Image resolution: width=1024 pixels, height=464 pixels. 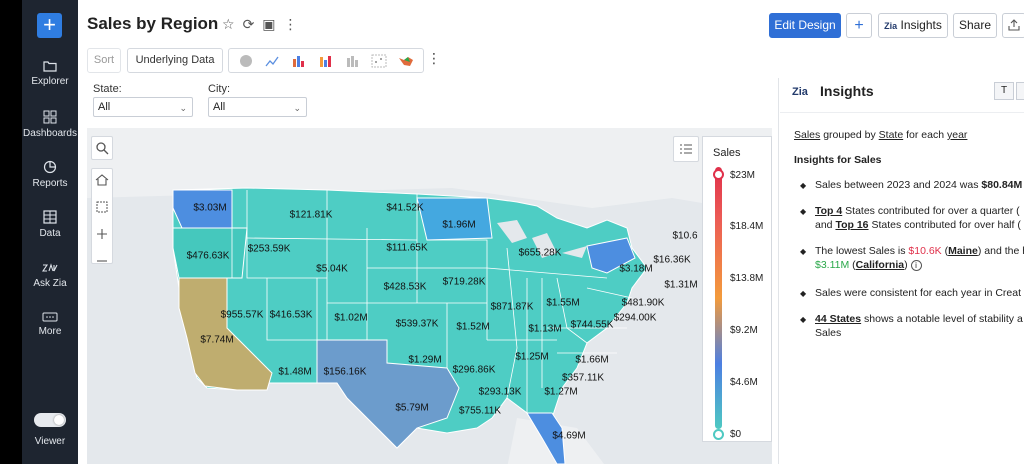 What do you see at coordinates (102, 207) in the screenshot?
I see `select-area-icon` at bounding box center [102, 207].